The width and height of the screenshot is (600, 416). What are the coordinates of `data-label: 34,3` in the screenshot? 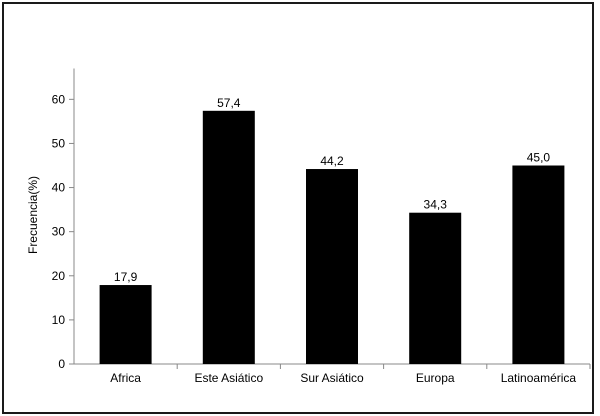 It's located at (436, 205).